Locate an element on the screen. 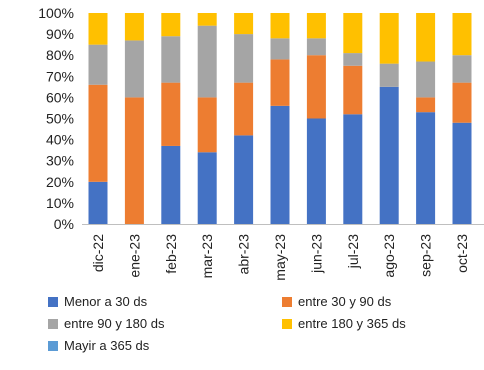 This screenshot has height=370, width=484. x-tick-label: ago-23 is located at coordinates (389, 256).